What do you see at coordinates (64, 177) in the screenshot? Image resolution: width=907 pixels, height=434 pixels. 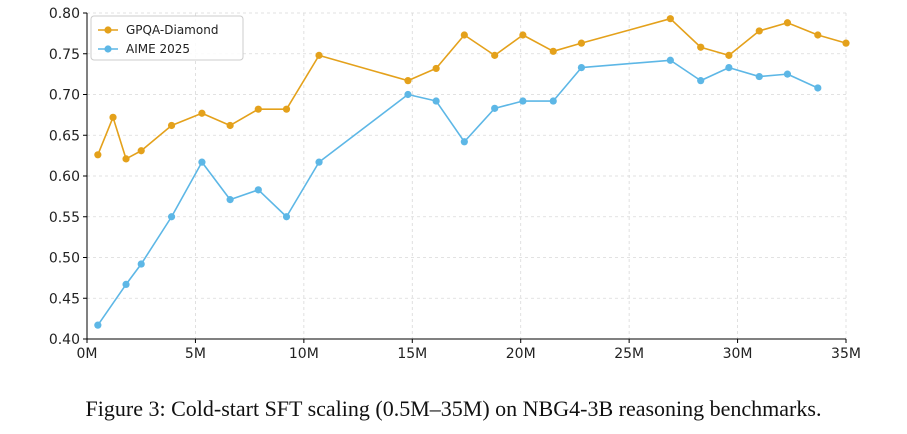 I see `y-tick-label-4: 0.60` at bounding box center [64, 177].